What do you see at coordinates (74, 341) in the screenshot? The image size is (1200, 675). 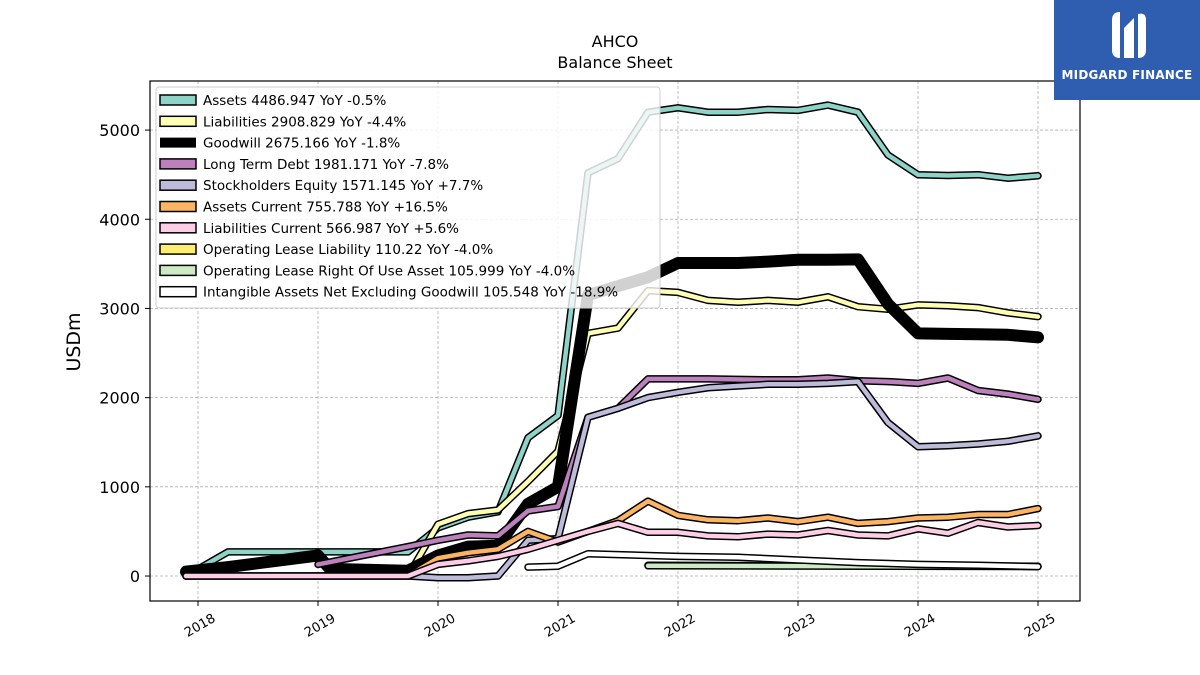 I see `y-axis-label: USDm` at bounding box center [74, 341].